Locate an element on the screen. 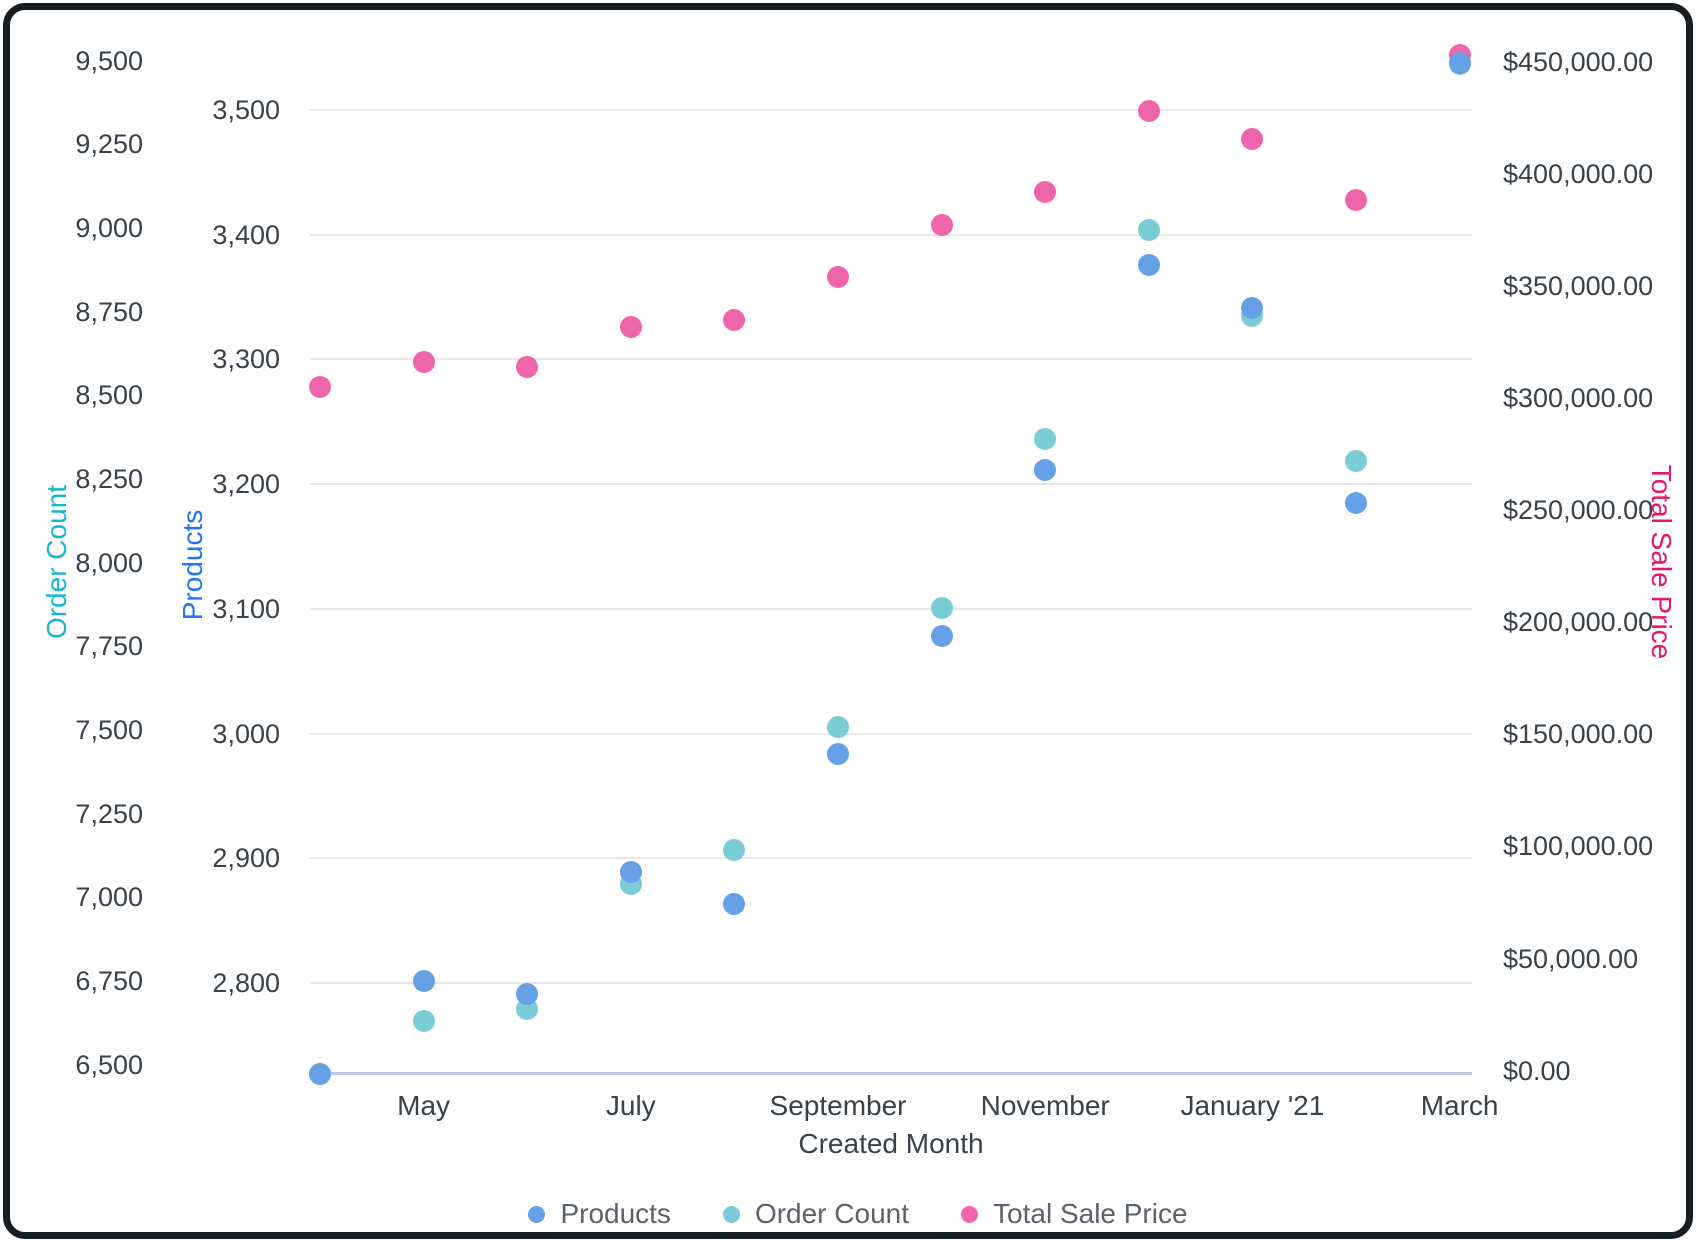 The height and width of the screenshot is (1242, 1696). products-tick: 3,200 is located at coordinates (246, 484).